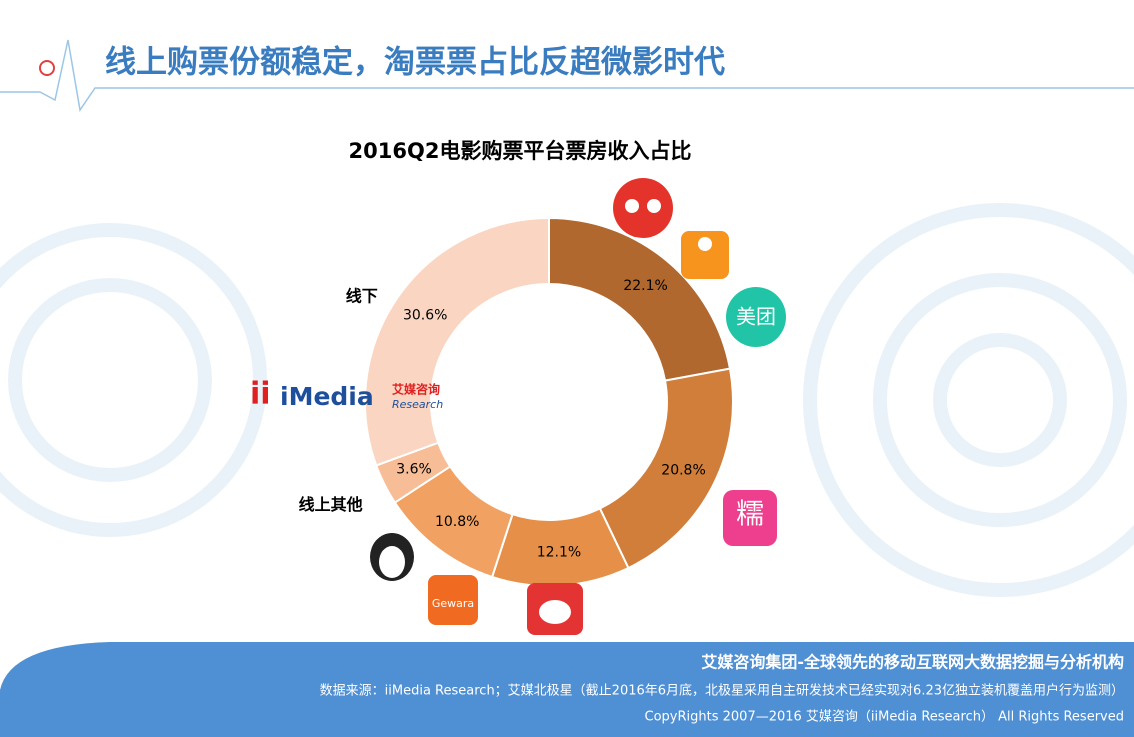 This screenshot has height=737, width=1134. What do you see at coordinates (331, 504) in the screenshot?
I see `category-label: 线上其他` at bounding box center [331, 504].